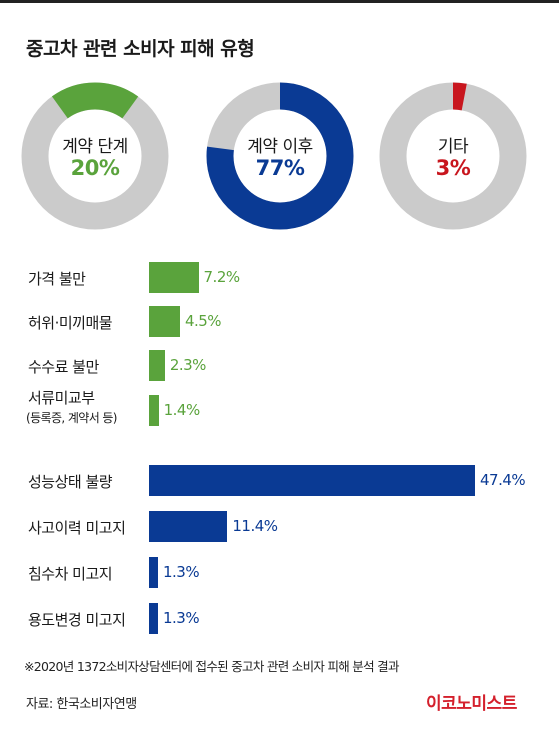 The width and height of the screenshot is (559, 736). I want to click on donut-label-2: 계약 이후, so click(280, 147).